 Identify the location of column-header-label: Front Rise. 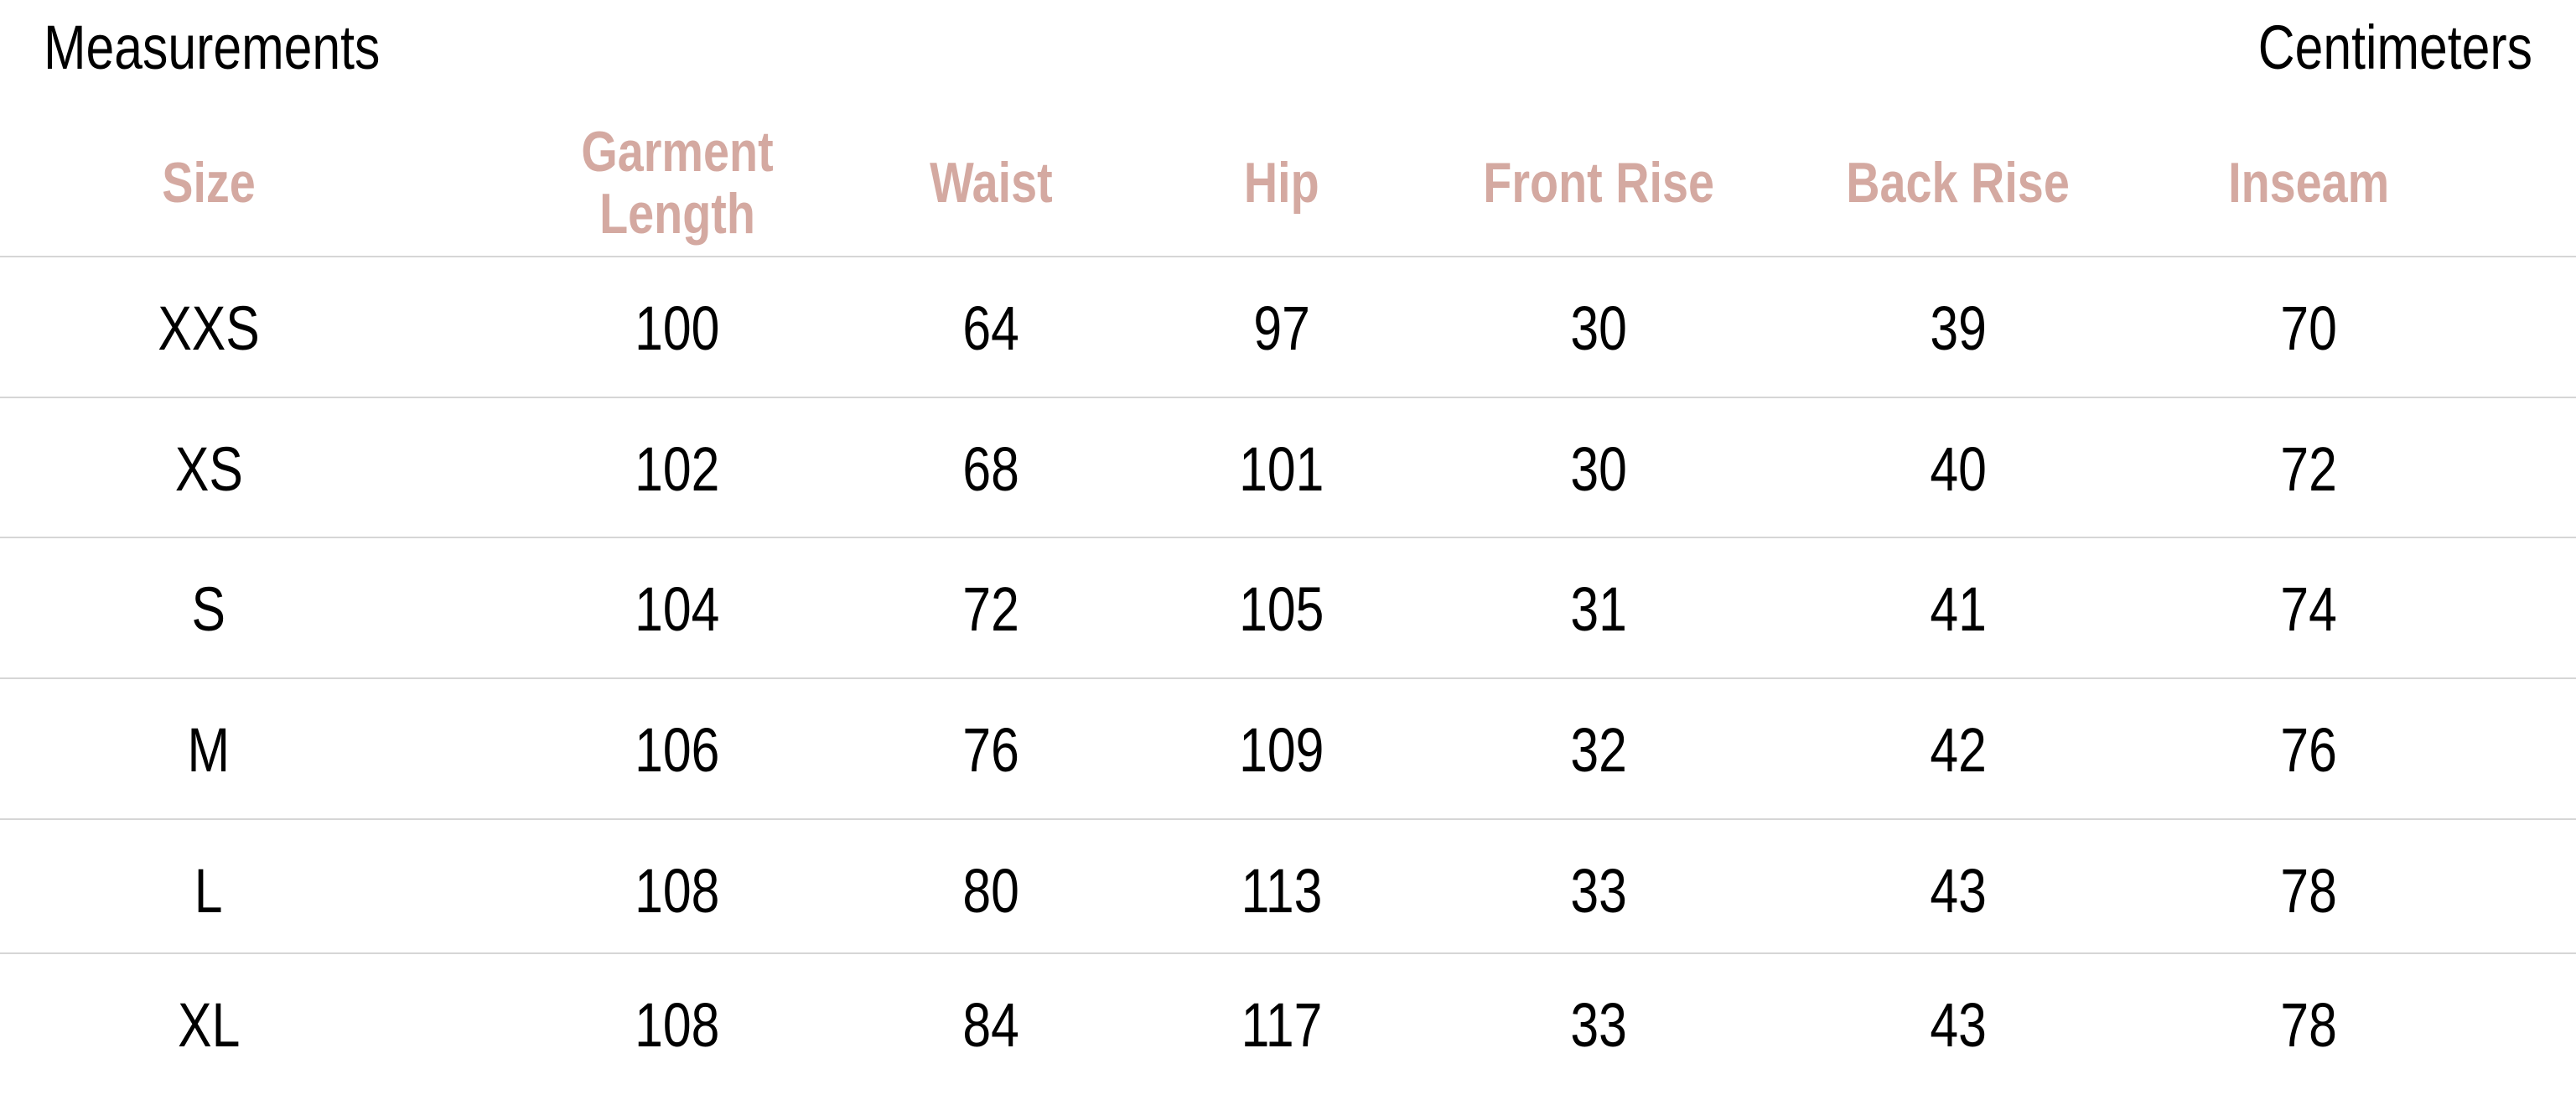
(1598, 182).